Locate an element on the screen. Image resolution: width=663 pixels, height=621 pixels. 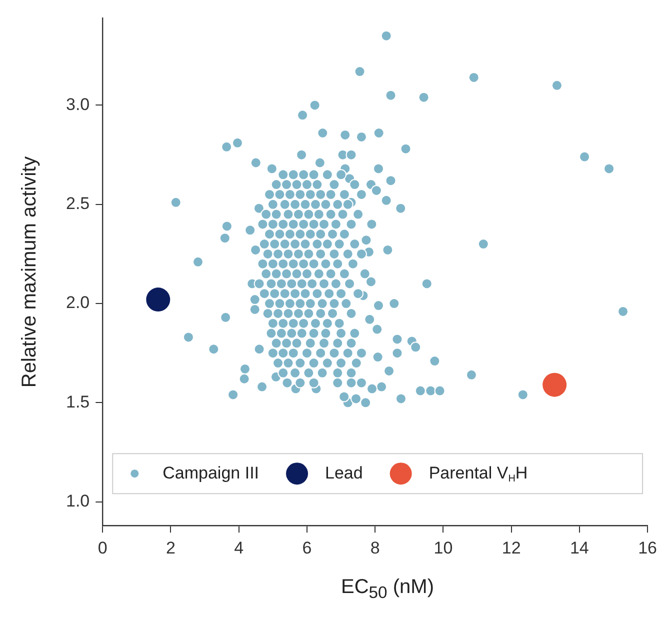
y-tick-label: 2.0 is located at coordinates (78, 302).